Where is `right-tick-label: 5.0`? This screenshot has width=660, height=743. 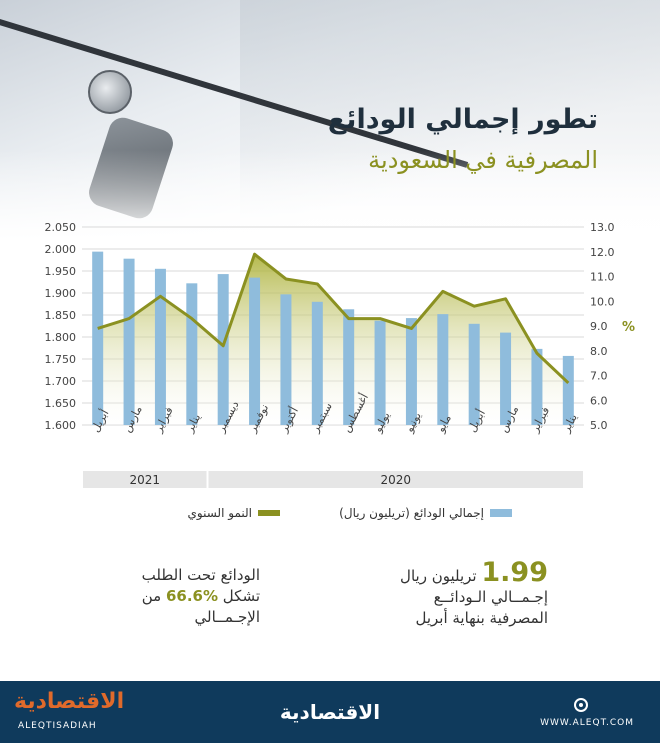 right-tick-label: 5.0 is located at coordinates (599, 425).